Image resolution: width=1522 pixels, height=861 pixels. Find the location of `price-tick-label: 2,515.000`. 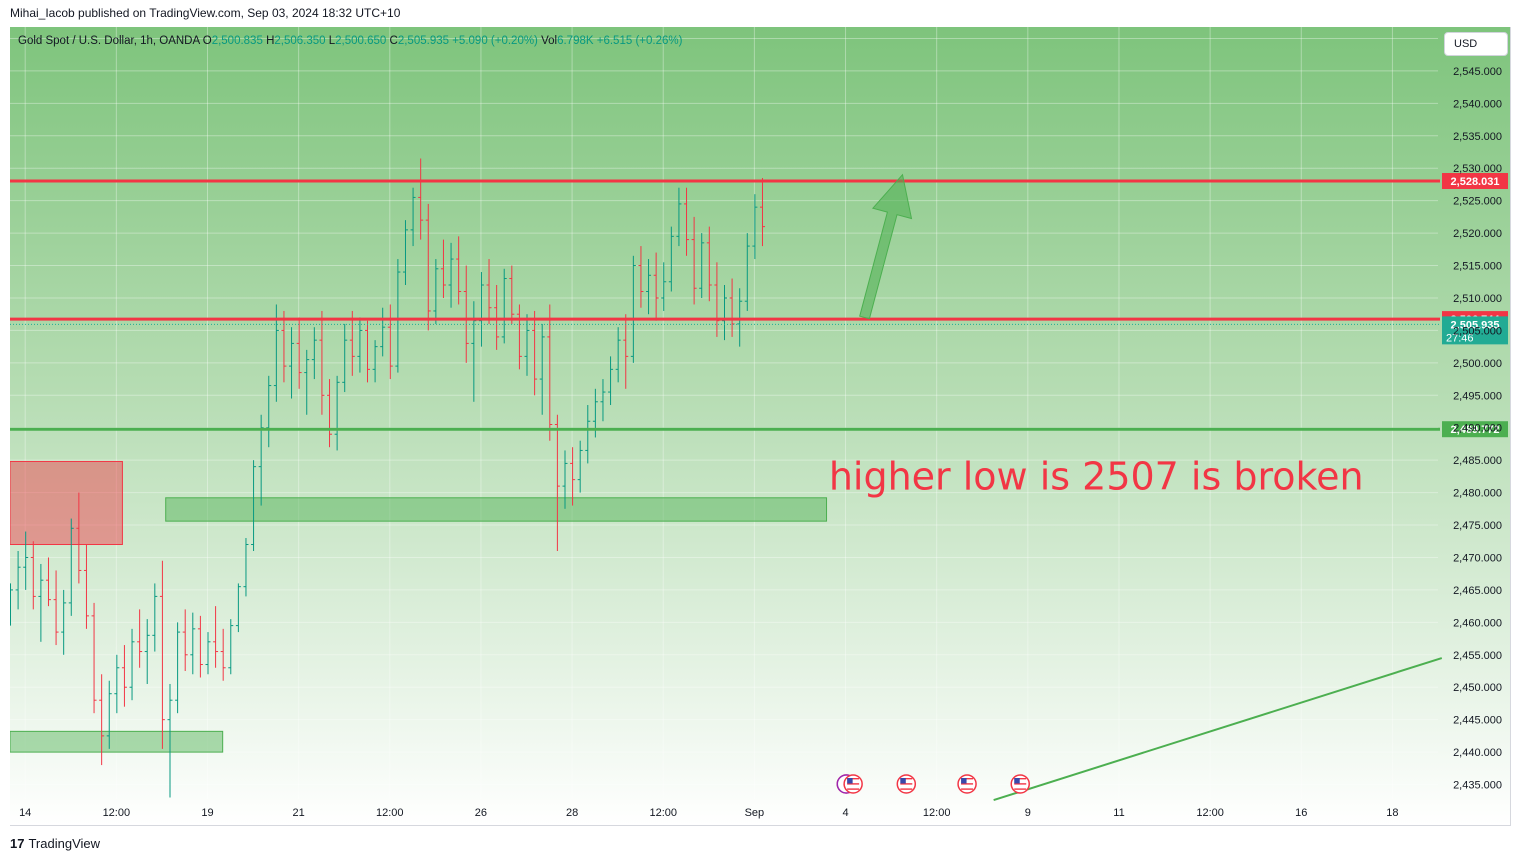

price-tick-label: 2,515.000 is located at coordinates (1477, 267).